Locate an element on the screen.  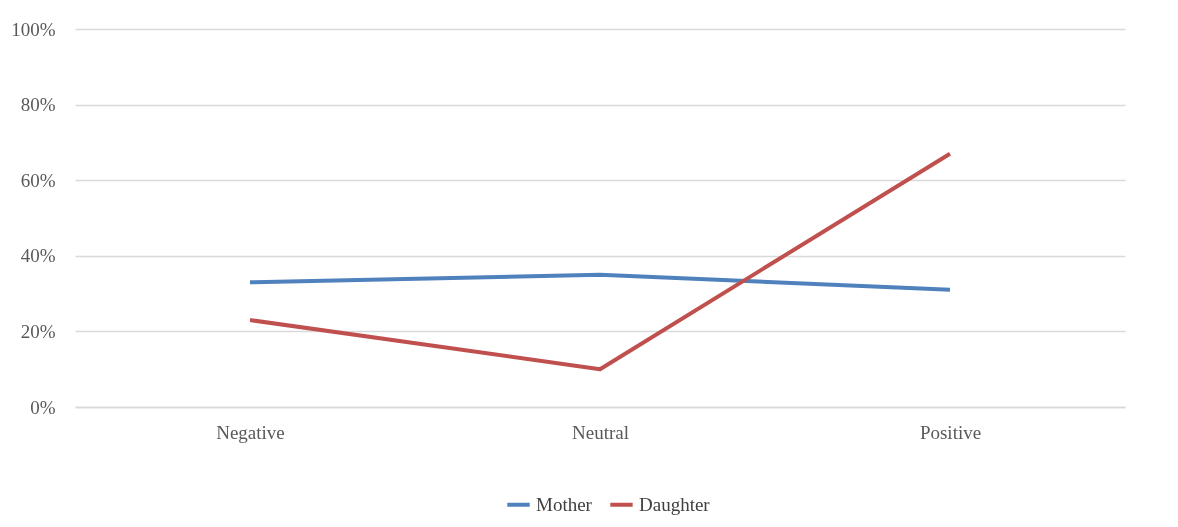
y-tick-label: 0% is located at coordinates (43, 407).